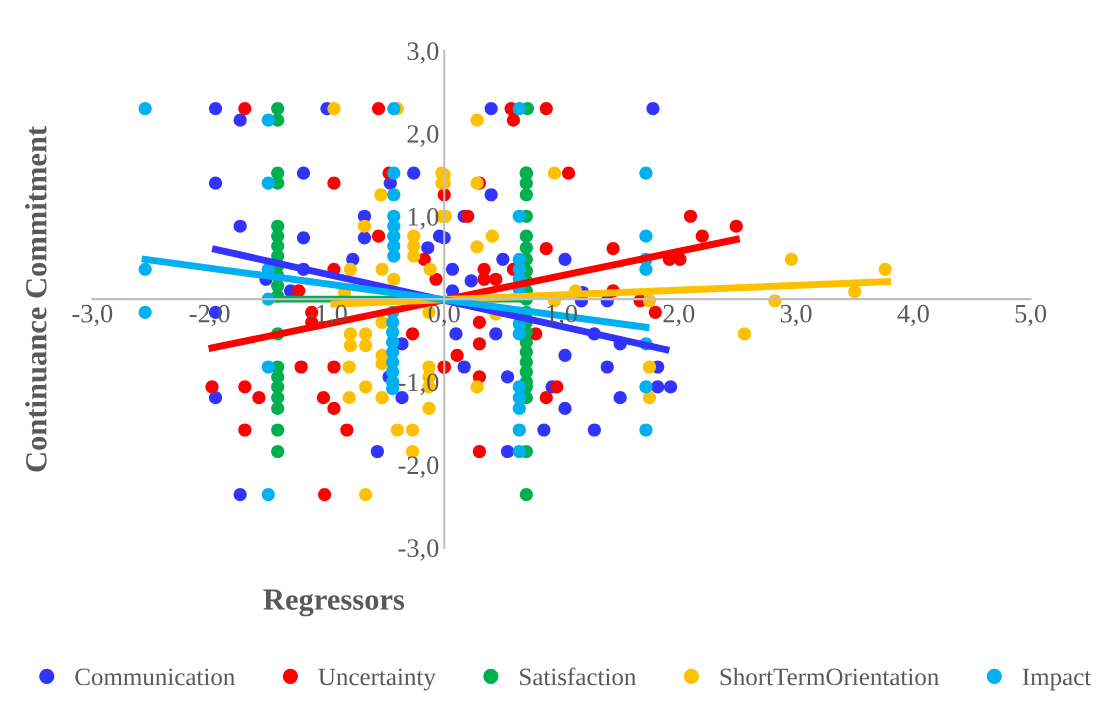  What do you see at coordinates (829, 676) in the screenshot?
I see `legend-label: ShortTermOrientation` at bounding box center [829, 676].